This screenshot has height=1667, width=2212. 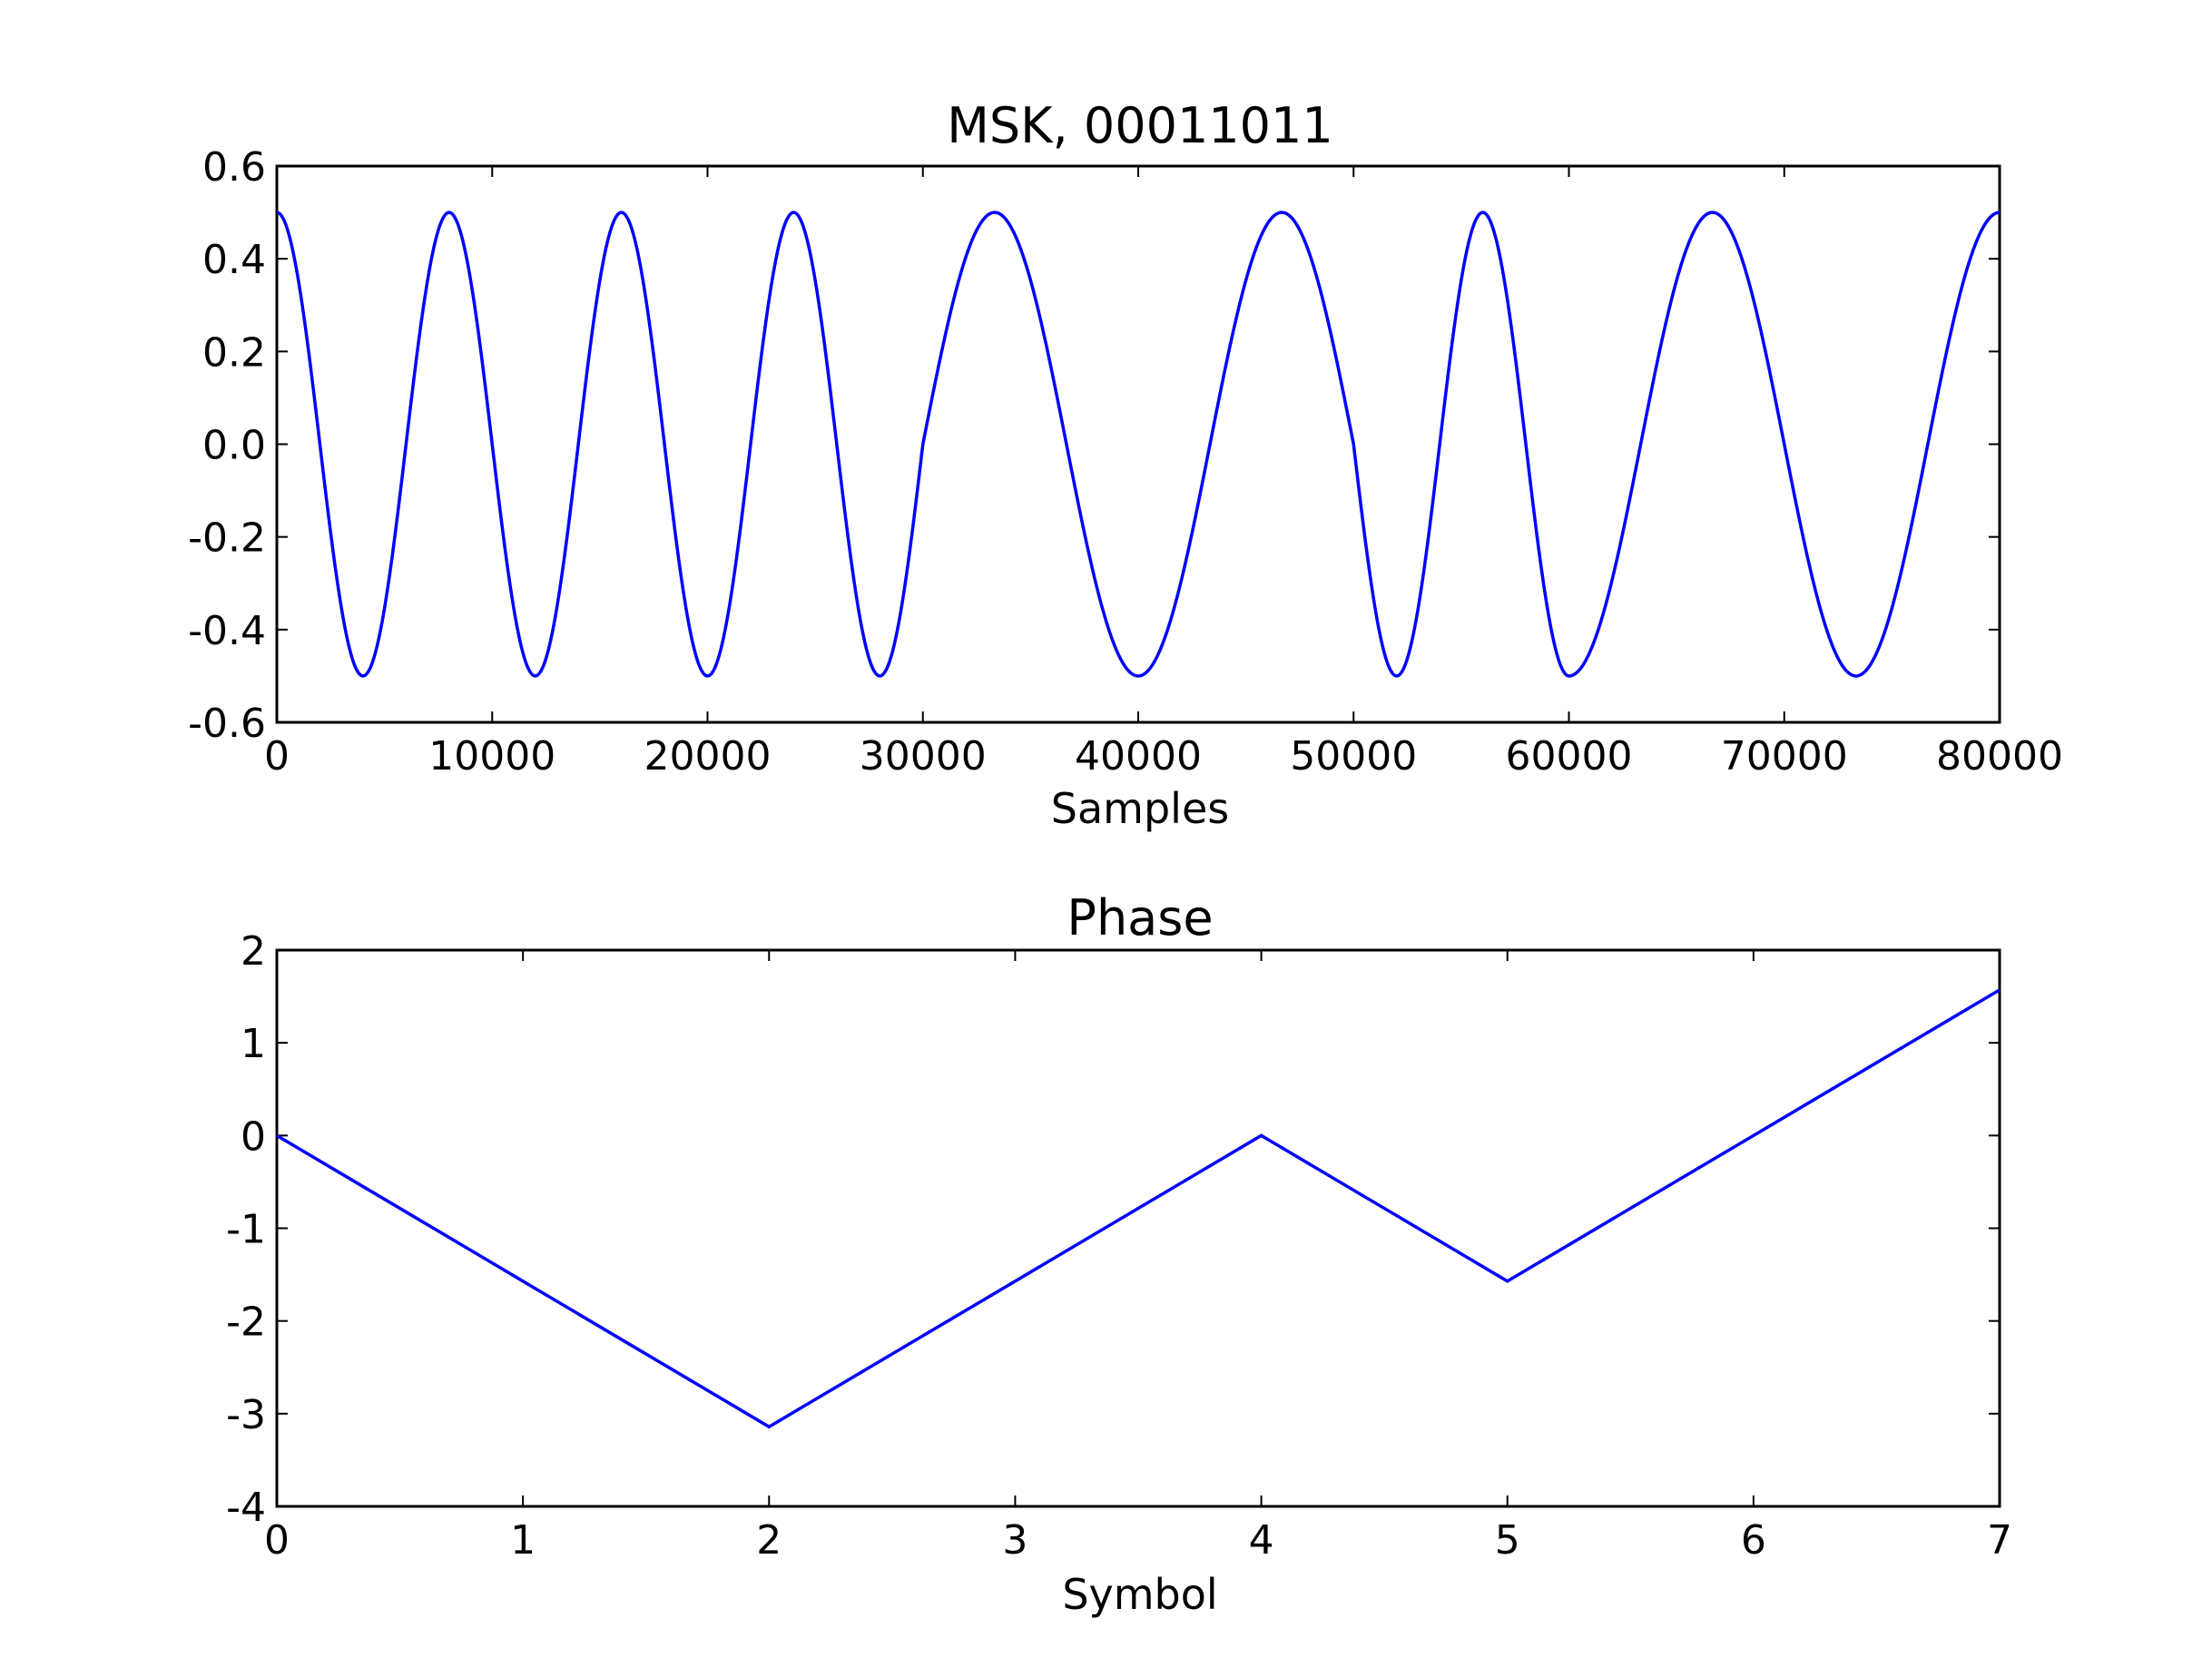 What do you see at coordinates (246, 1230) in the screenshot?
I see `phase-y-tick-label: -1` at bounding box center [246, 1230].